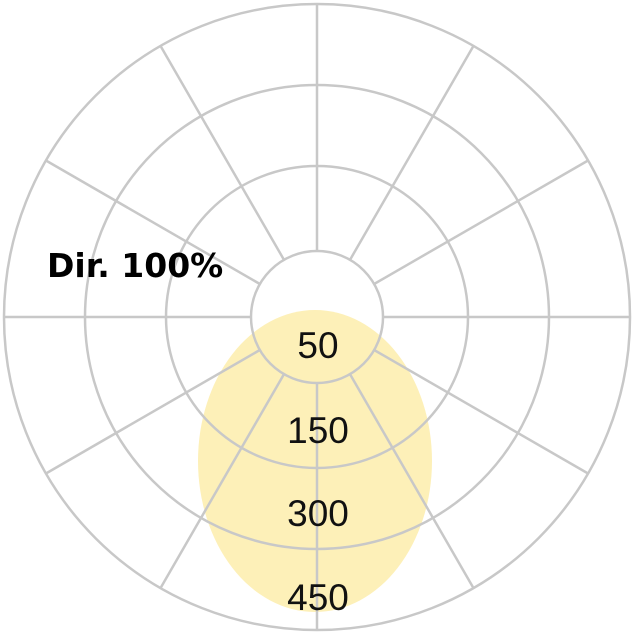 The height and width of the screenshot is (640, 640). Describe the element at coordinates (318, 430) in the screenshot. I see `ring-label-150: 150` at that location.